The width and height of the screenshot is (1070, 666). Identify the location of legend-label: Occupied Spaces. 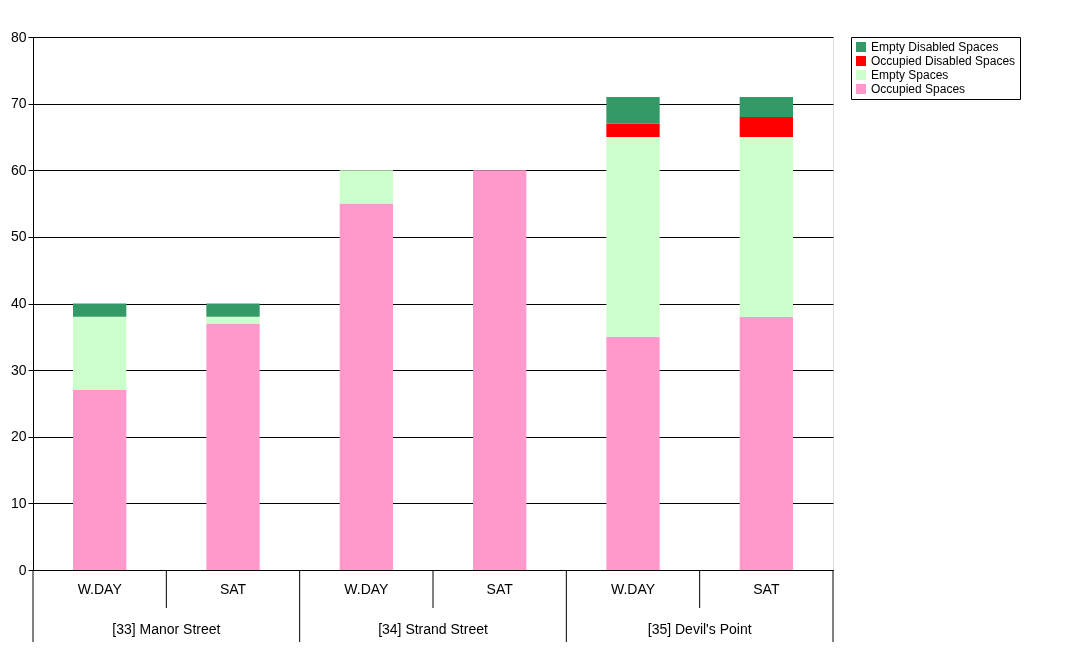
(918, 89).